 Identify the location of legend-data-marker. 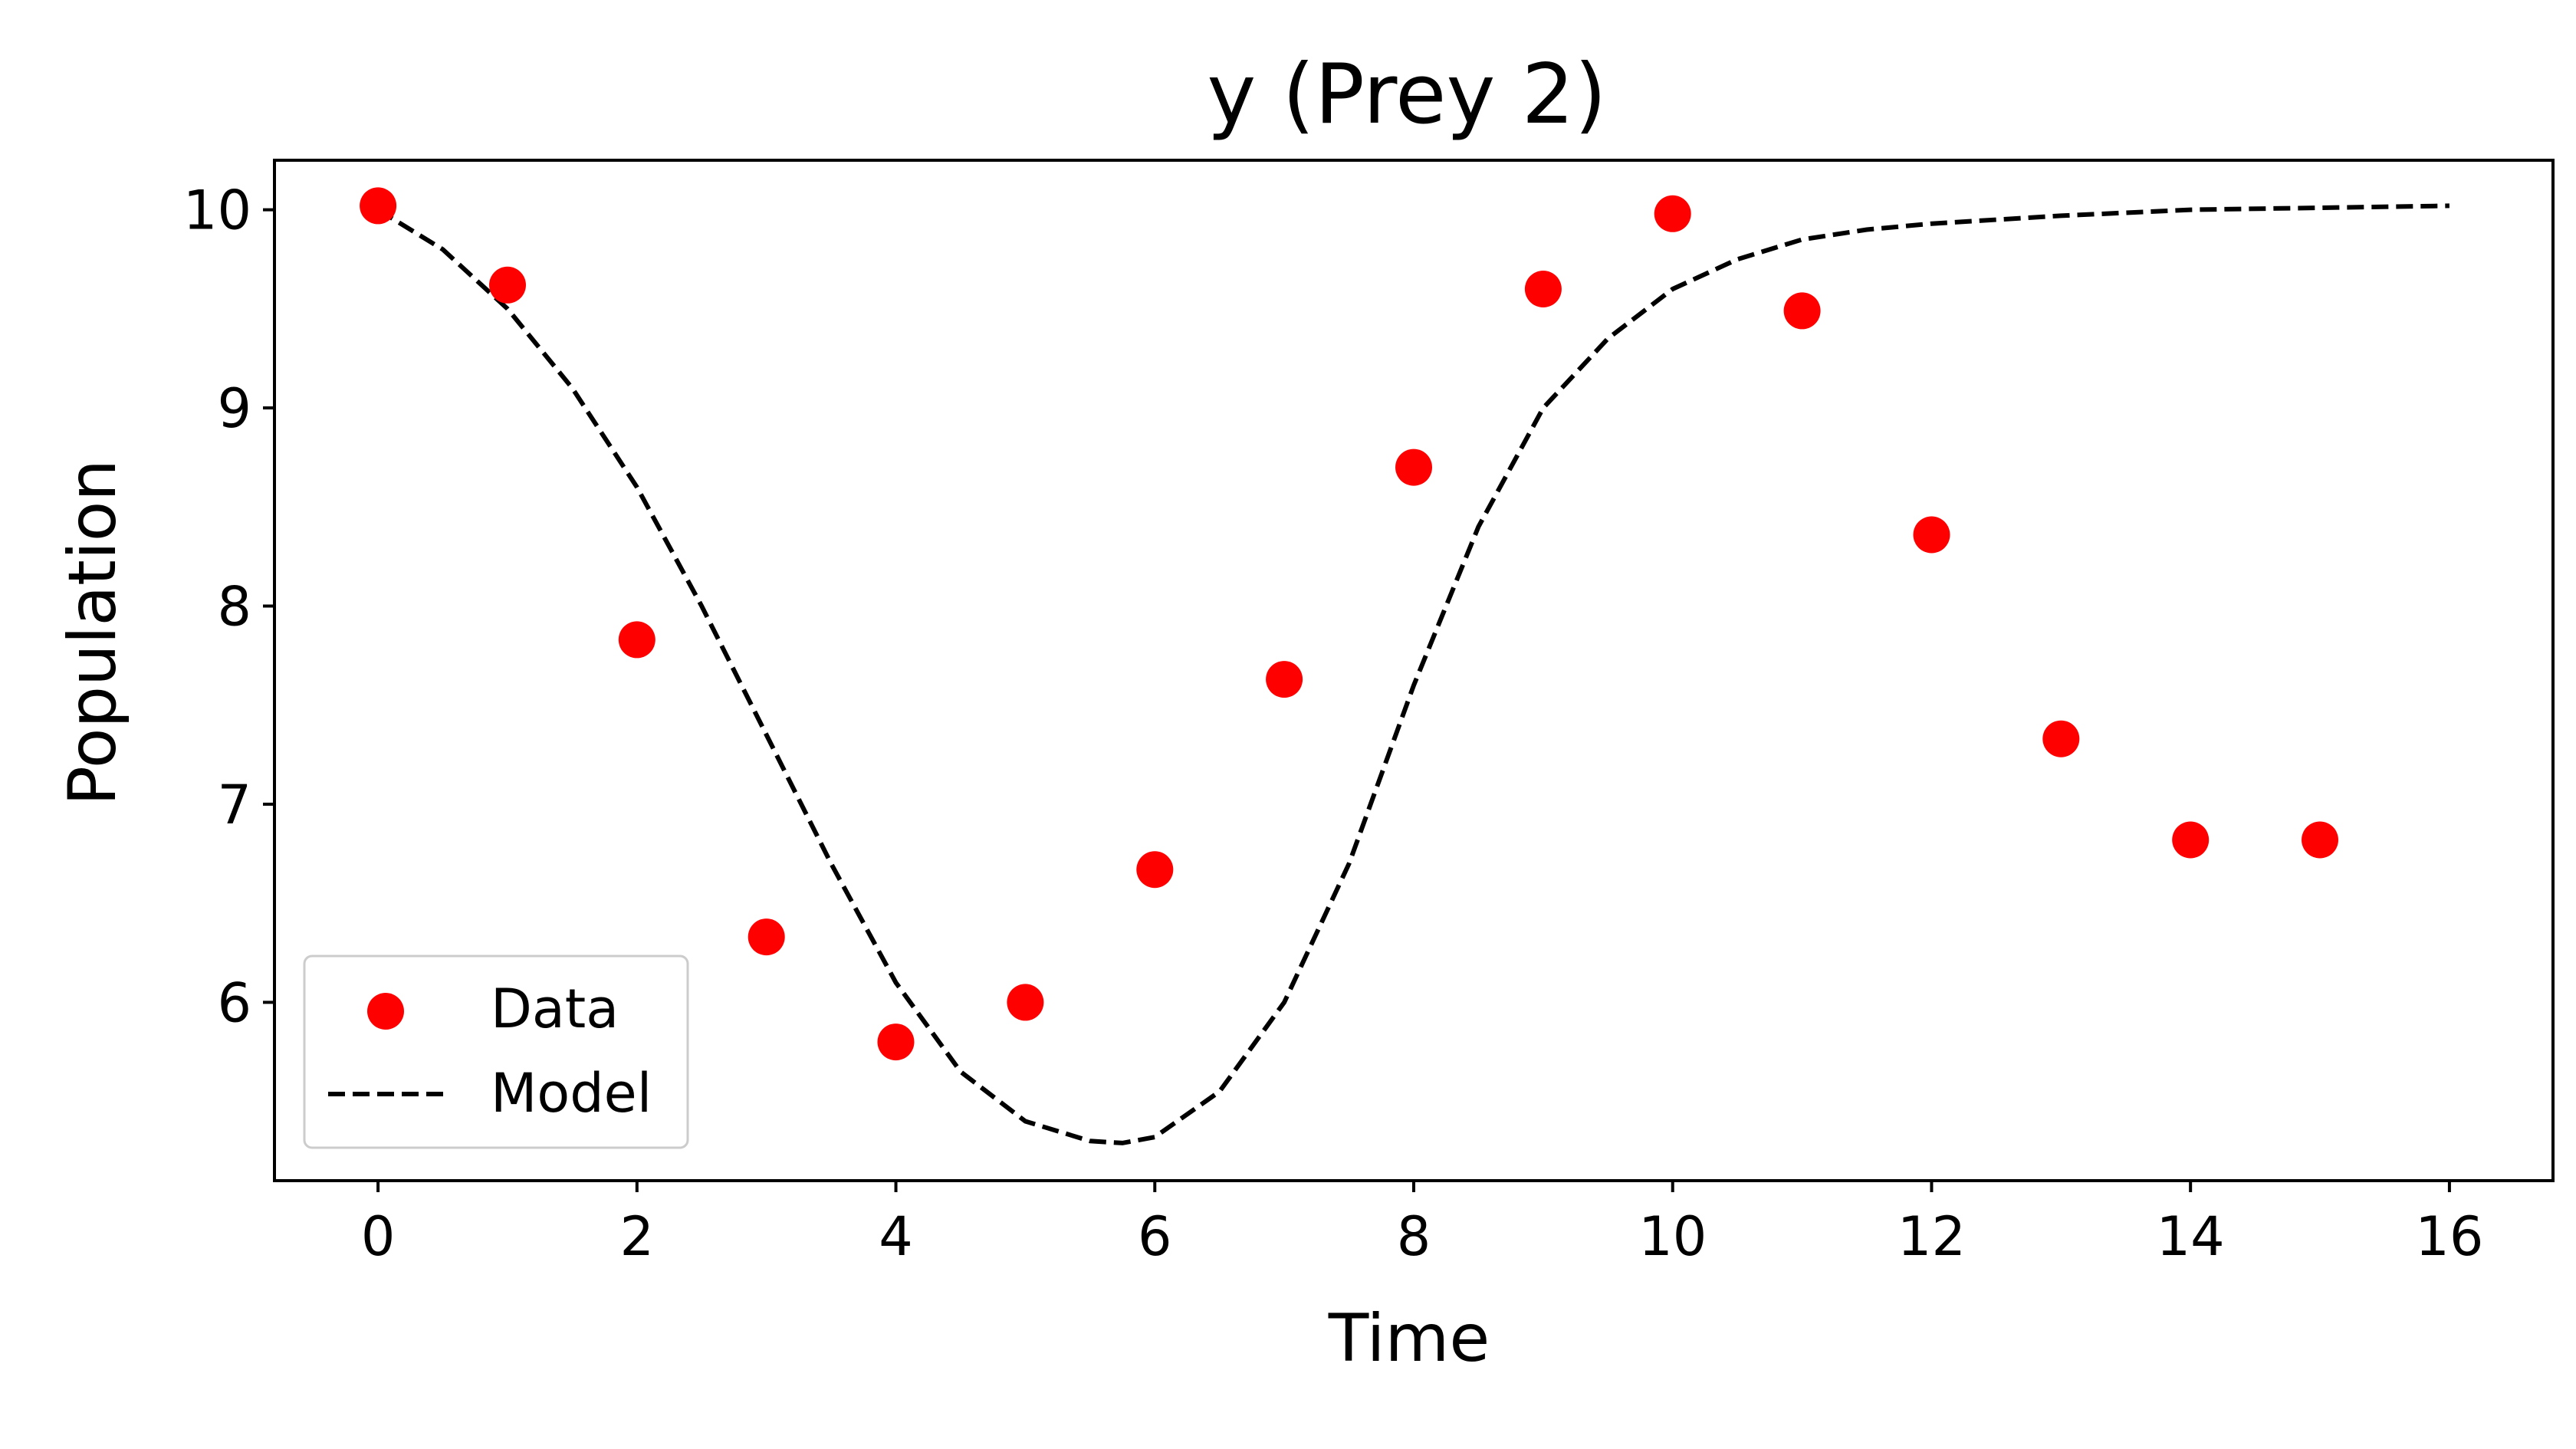
(386, 1011).